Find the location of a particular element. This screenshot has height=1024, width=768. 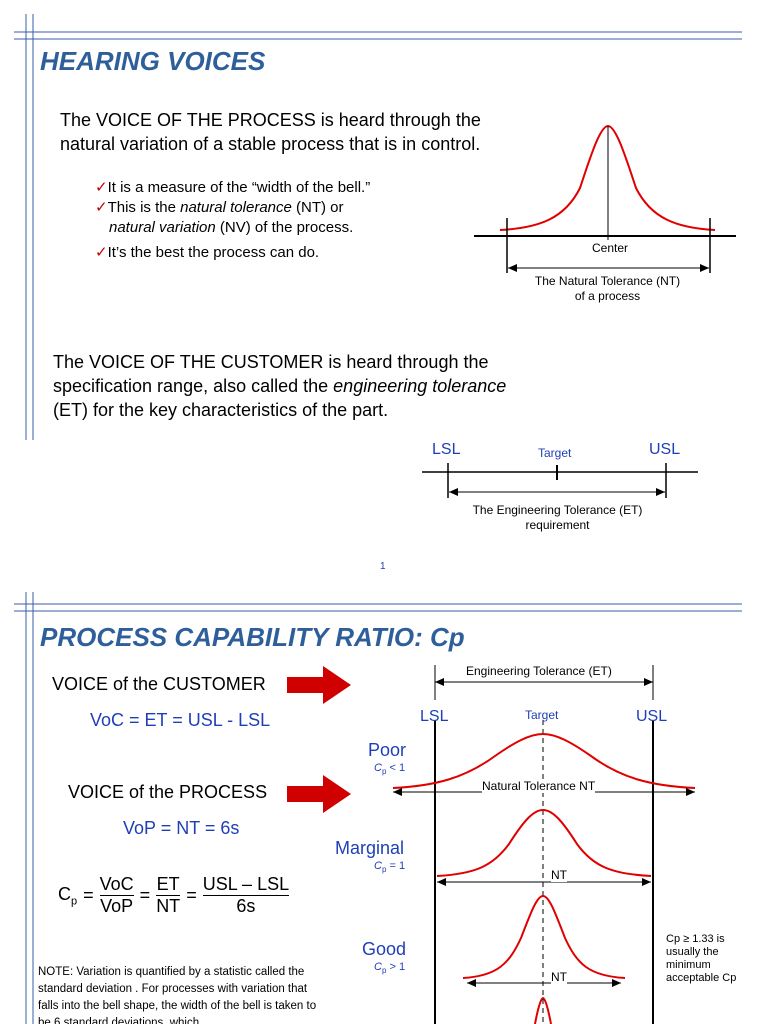

vop-formula: VoP = NT = 6s is located at coordinates (181, 828).